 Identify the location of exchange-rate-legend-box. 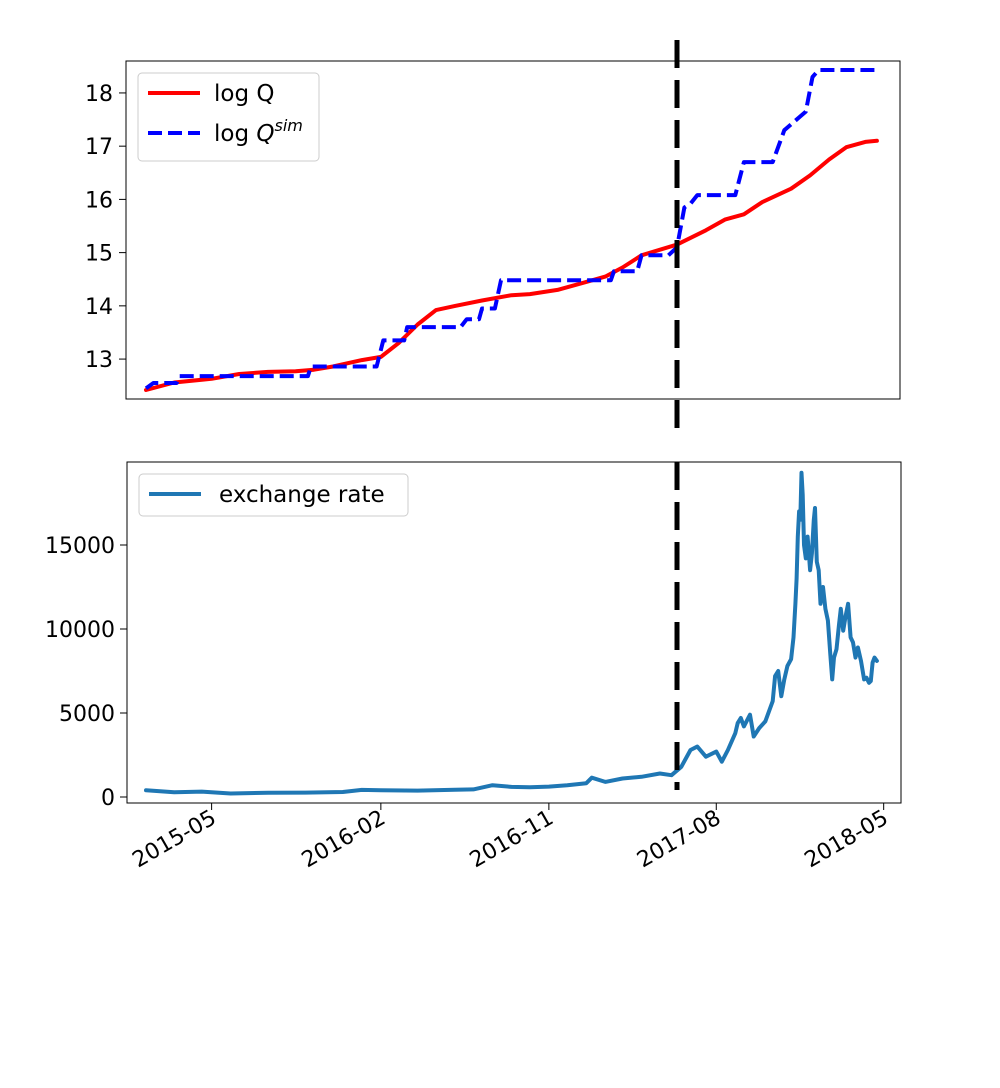
(273, 495).